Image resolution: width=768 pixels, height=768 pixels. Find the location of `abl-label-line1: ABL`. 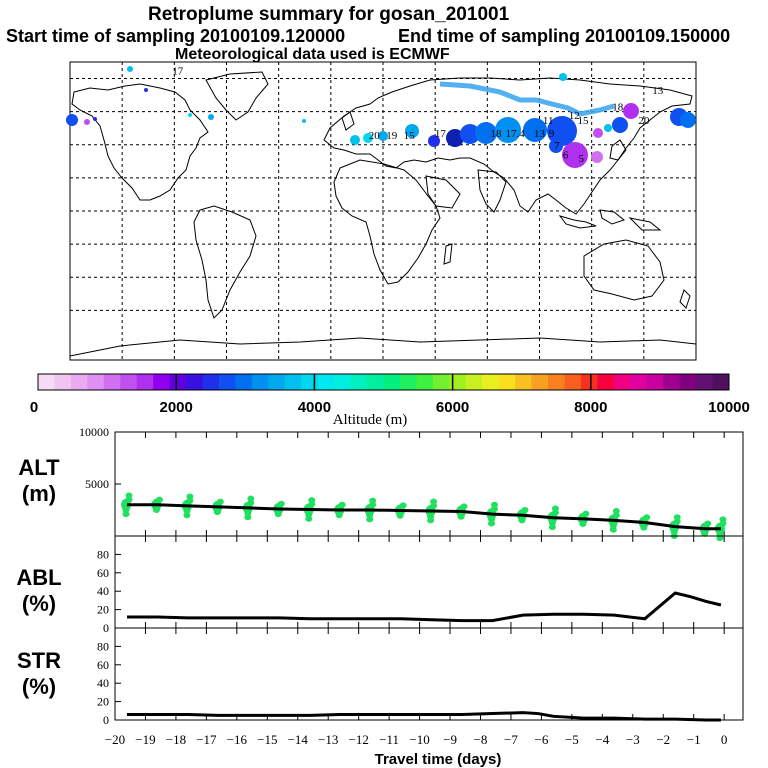

abl-label-line1: ABL is located at coordinates (39, 577).